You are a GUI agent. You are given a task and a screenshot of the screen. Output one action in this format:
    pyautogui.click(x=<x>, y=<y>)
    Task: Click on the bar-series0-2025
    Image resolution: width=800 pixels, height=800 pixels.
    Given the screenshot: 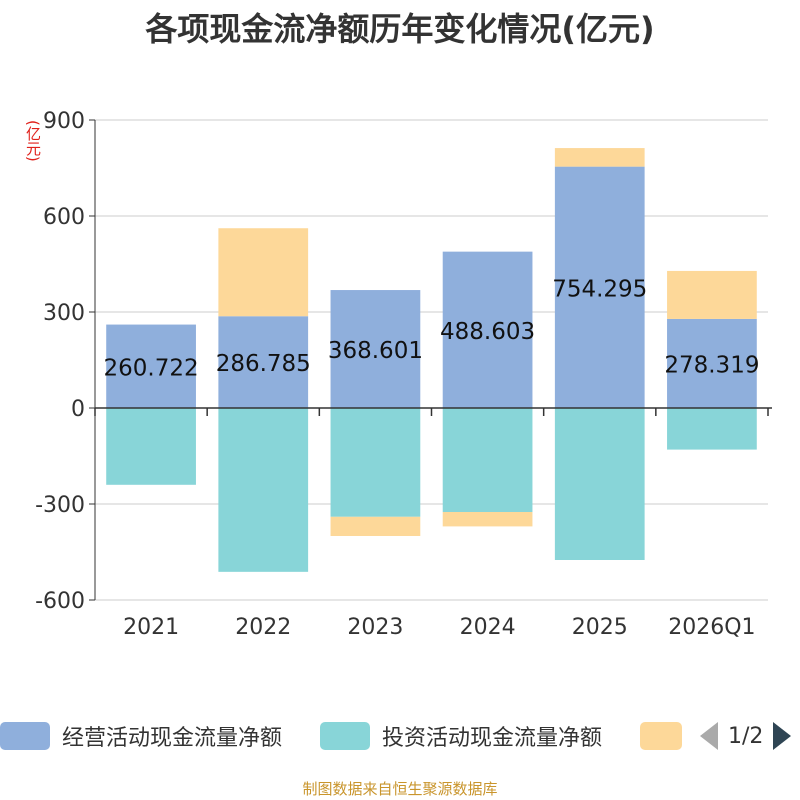 What is the action you would take?
    pyautogui.click(x=599, y=287)
    